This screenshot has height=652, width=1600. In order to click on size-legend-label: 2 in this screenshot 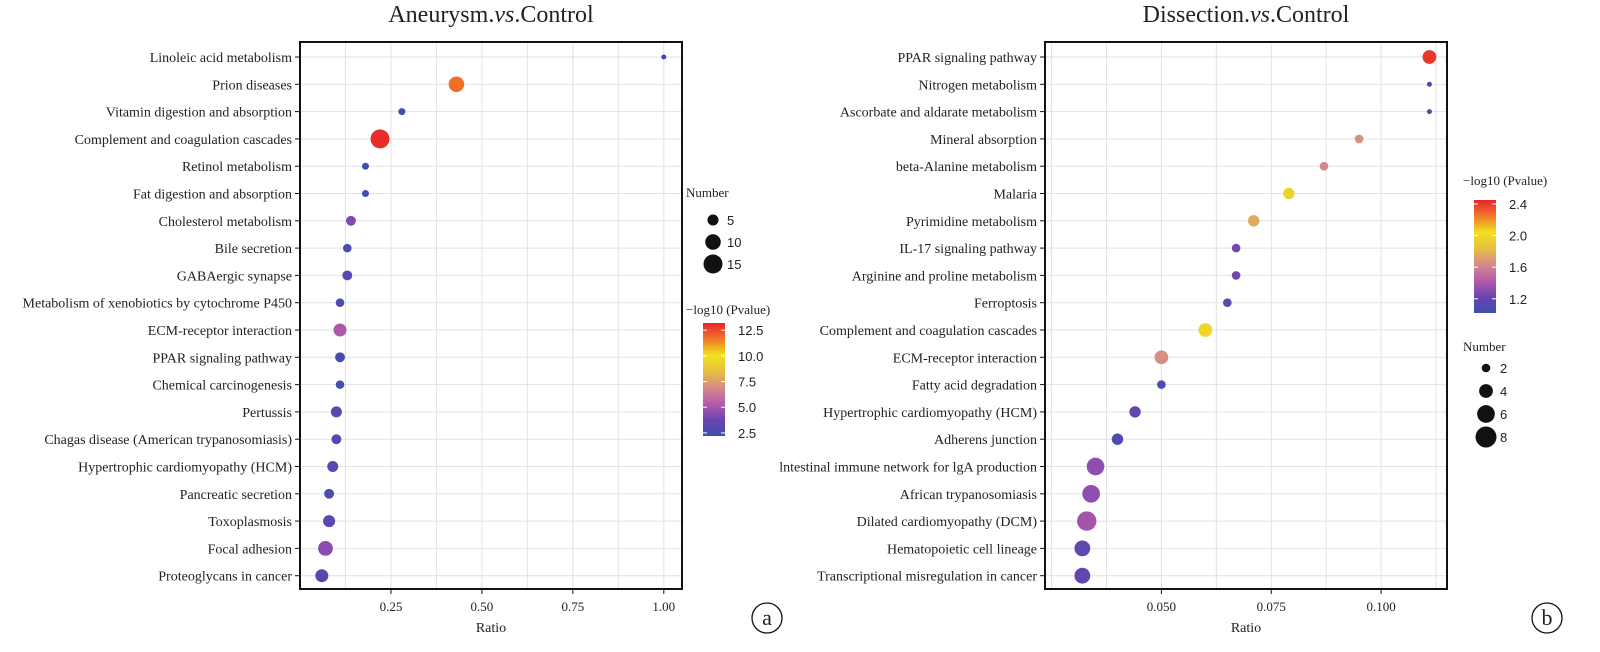, I will do `click(1503, 368)`.